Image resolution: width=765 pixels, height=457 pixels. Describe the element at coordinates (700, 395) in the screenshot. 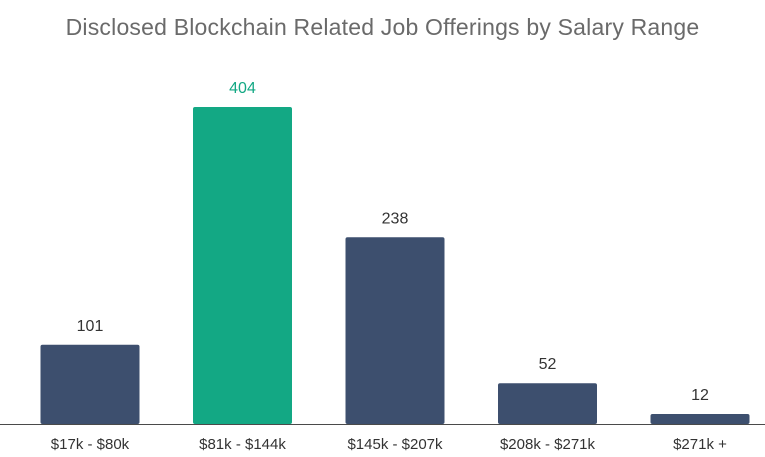

I see `data-label-4: 12` at that location.